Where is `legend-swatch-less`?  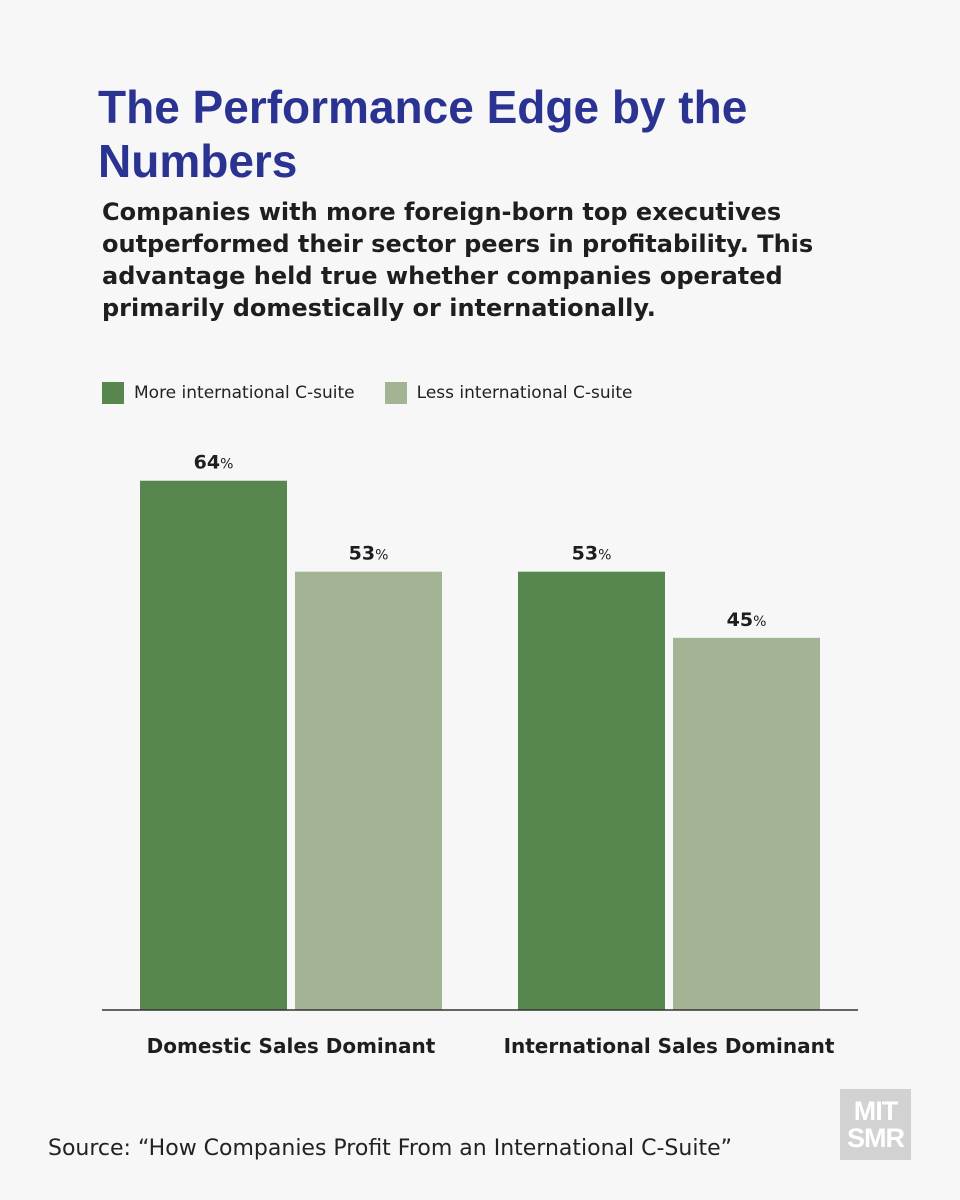
legend-swatch-less is located at coordinates (395, 393).